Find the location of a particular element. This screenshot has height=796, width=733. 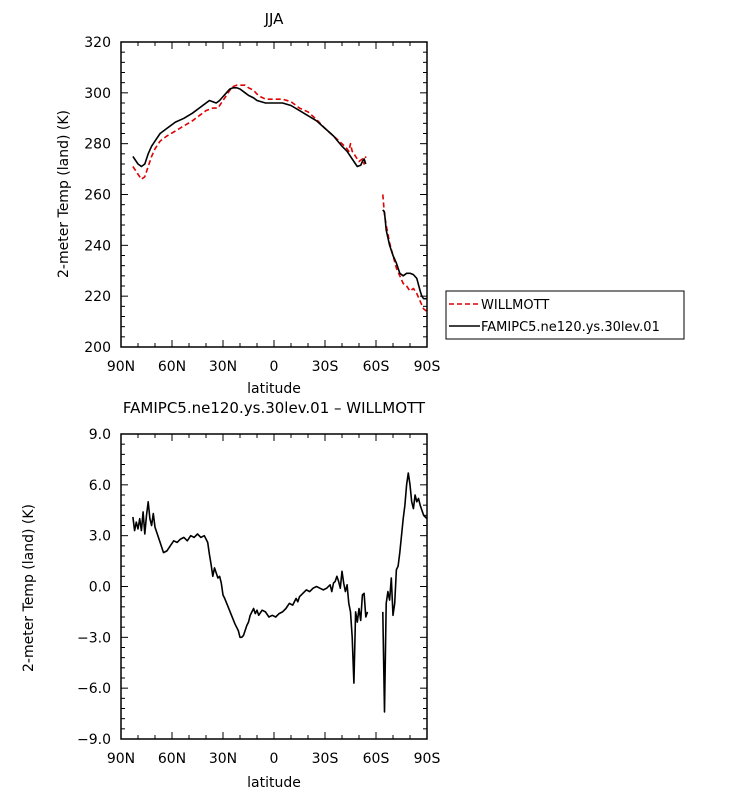

top-series-group is located at coordinates (280, 198).